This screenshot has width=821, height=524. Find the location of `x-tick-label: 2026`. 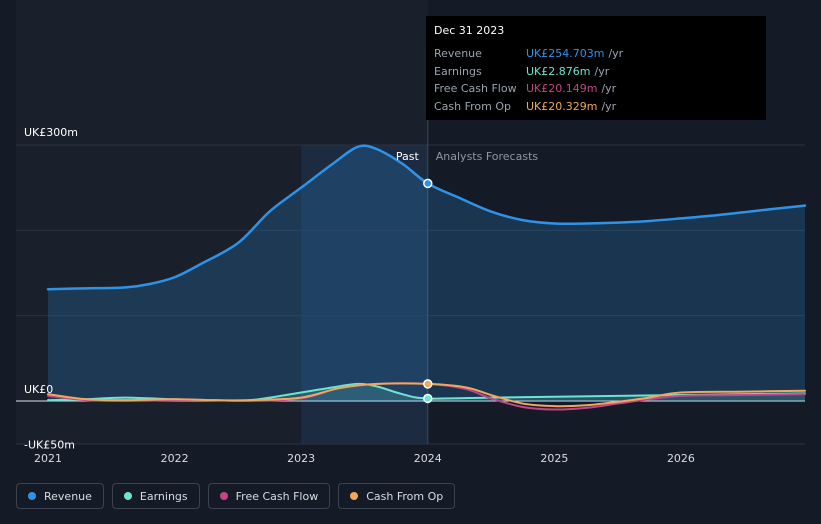

x-tick-label: 2026 is located at coordinates (681, 458).